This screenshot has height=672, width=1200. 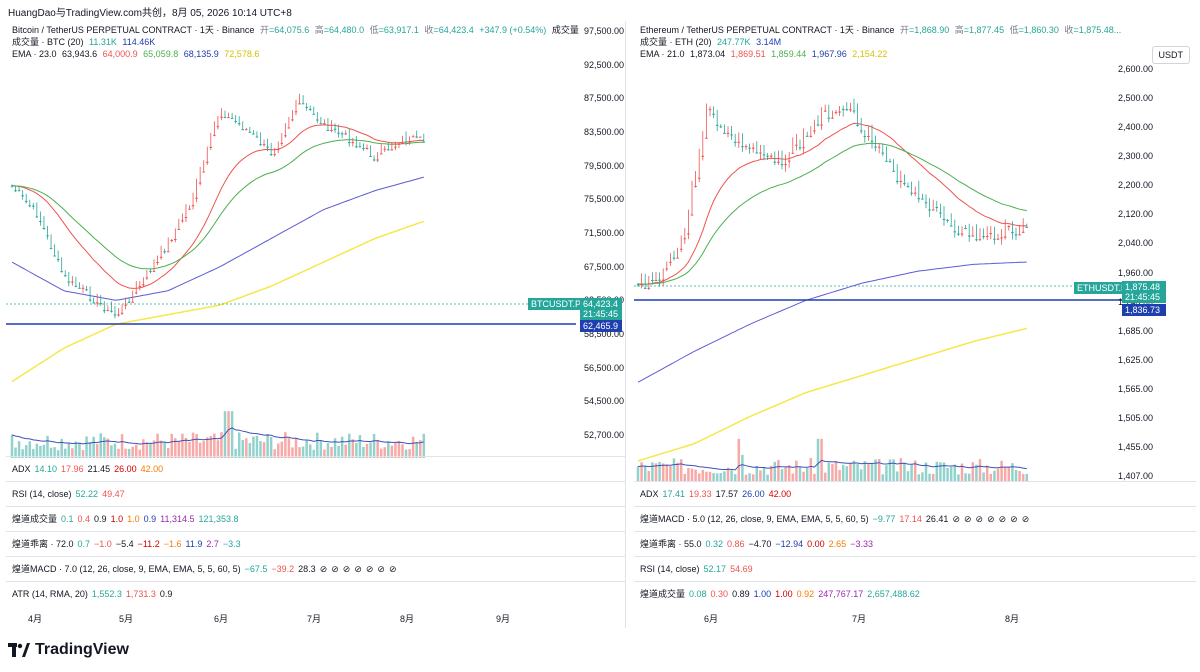 I want to click on indicator-value: 0.92, so click(x=805, y=594).